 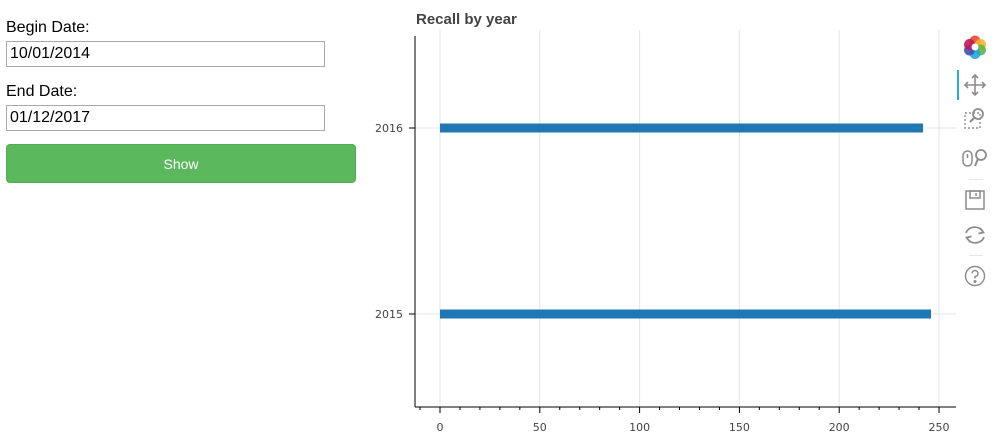 I want to click on end-date-input, so click(x=165, y=118).